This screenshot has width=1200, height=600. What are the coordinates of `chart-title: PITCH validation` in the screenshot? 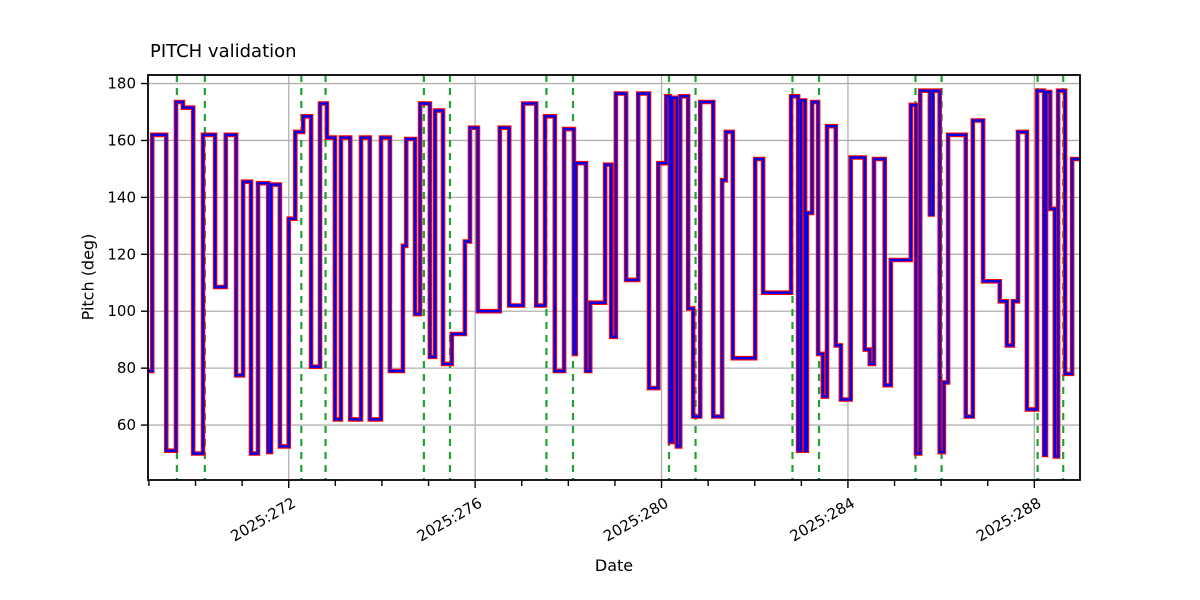 It's located at (223, 51).